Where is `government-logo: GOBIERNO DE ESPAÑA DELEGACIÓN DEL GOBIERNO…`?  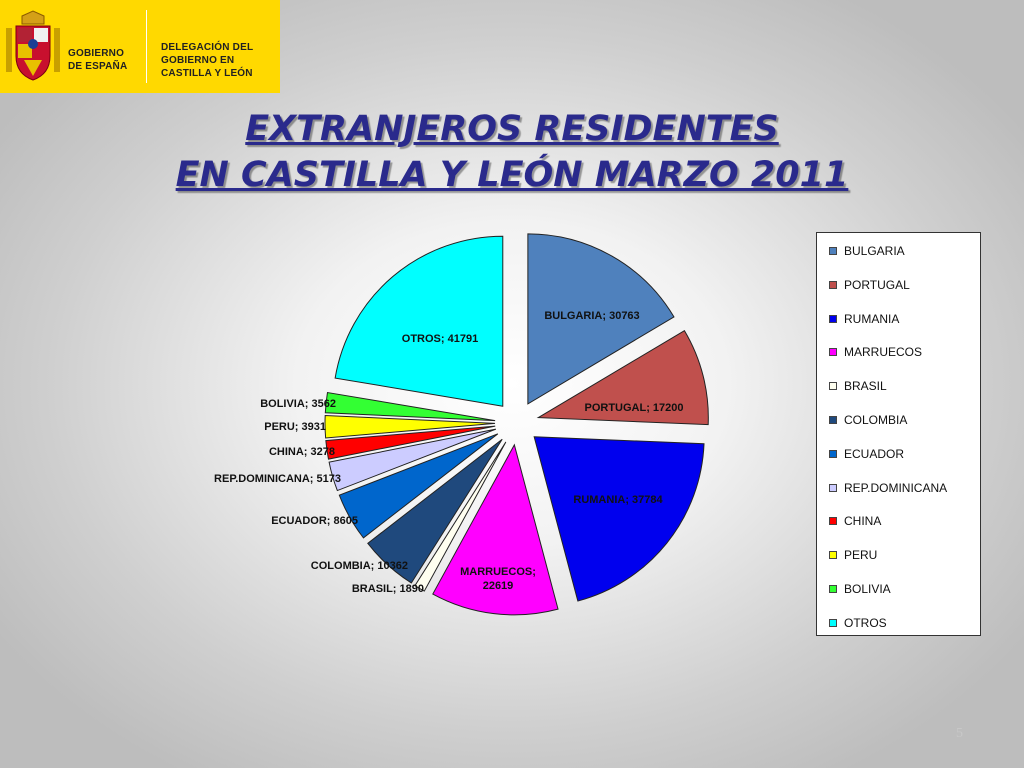 government-logo: GOBIERNO DE ESPAÑA DELEGACIÓN DEL GOBIERNO… is located at coordinates (140, 46).